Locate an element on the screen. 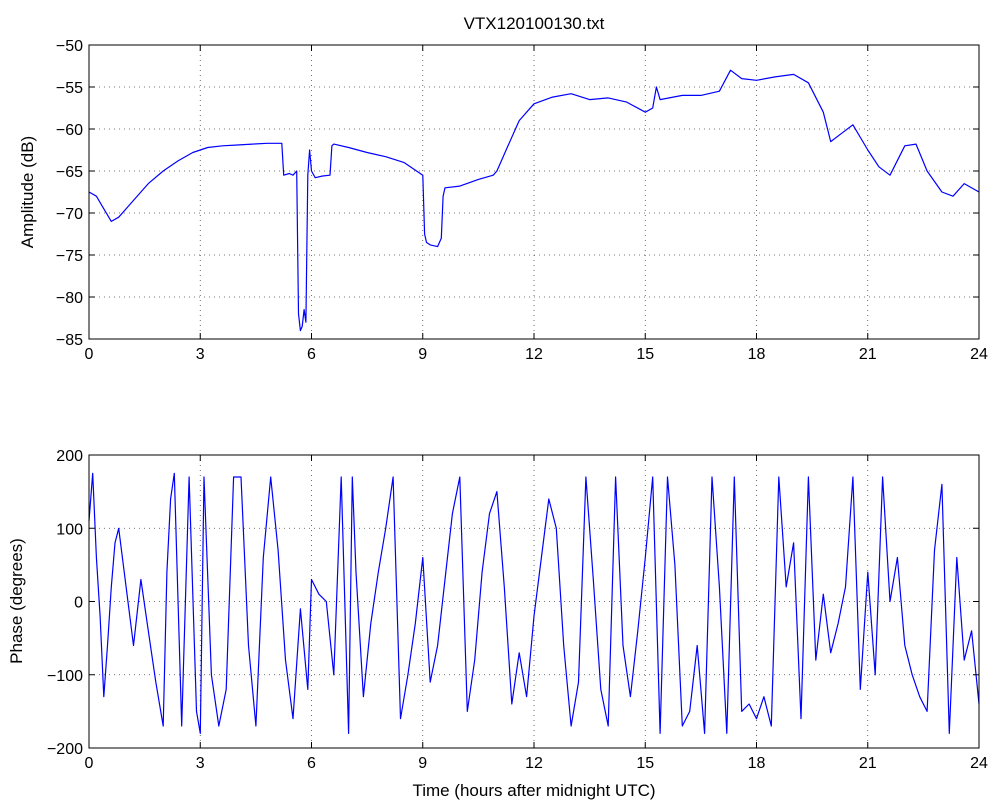 The image size is (998, 806). phase-x-tick-label: 21 is located at coordinates (868, 763).